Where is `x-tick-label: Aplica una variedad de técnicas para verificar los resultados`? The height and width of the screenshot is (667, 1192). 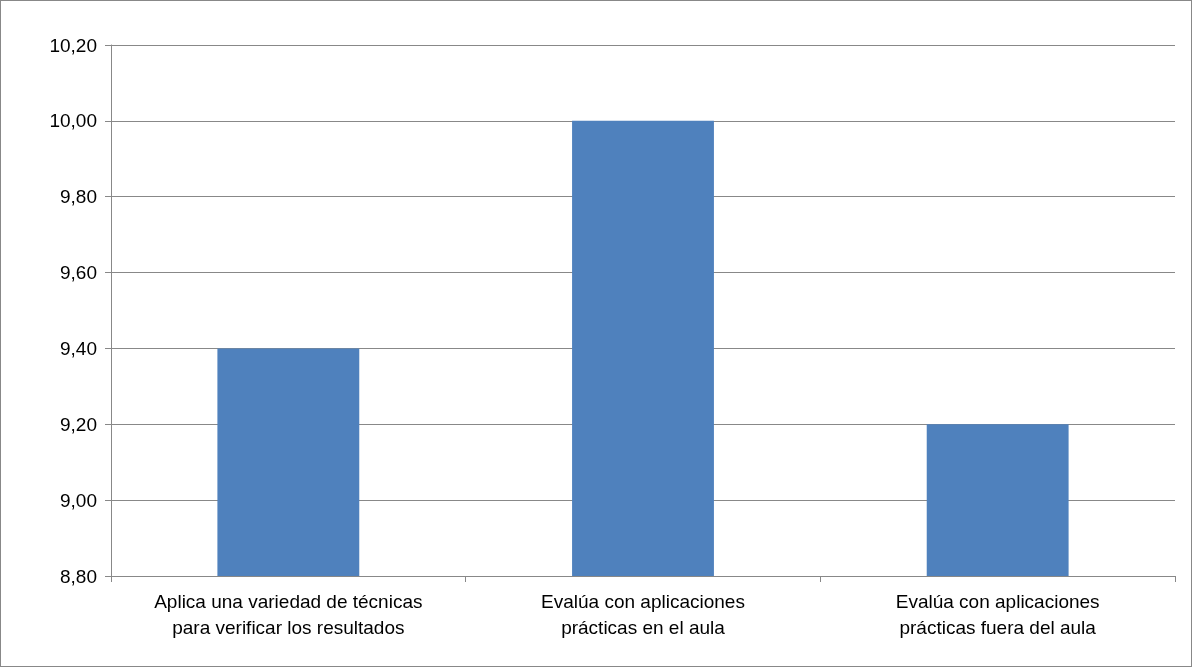
x-tick-label: Aplica una variedad de técnicas para verificar los resultados is located at coordinates (288, 614).